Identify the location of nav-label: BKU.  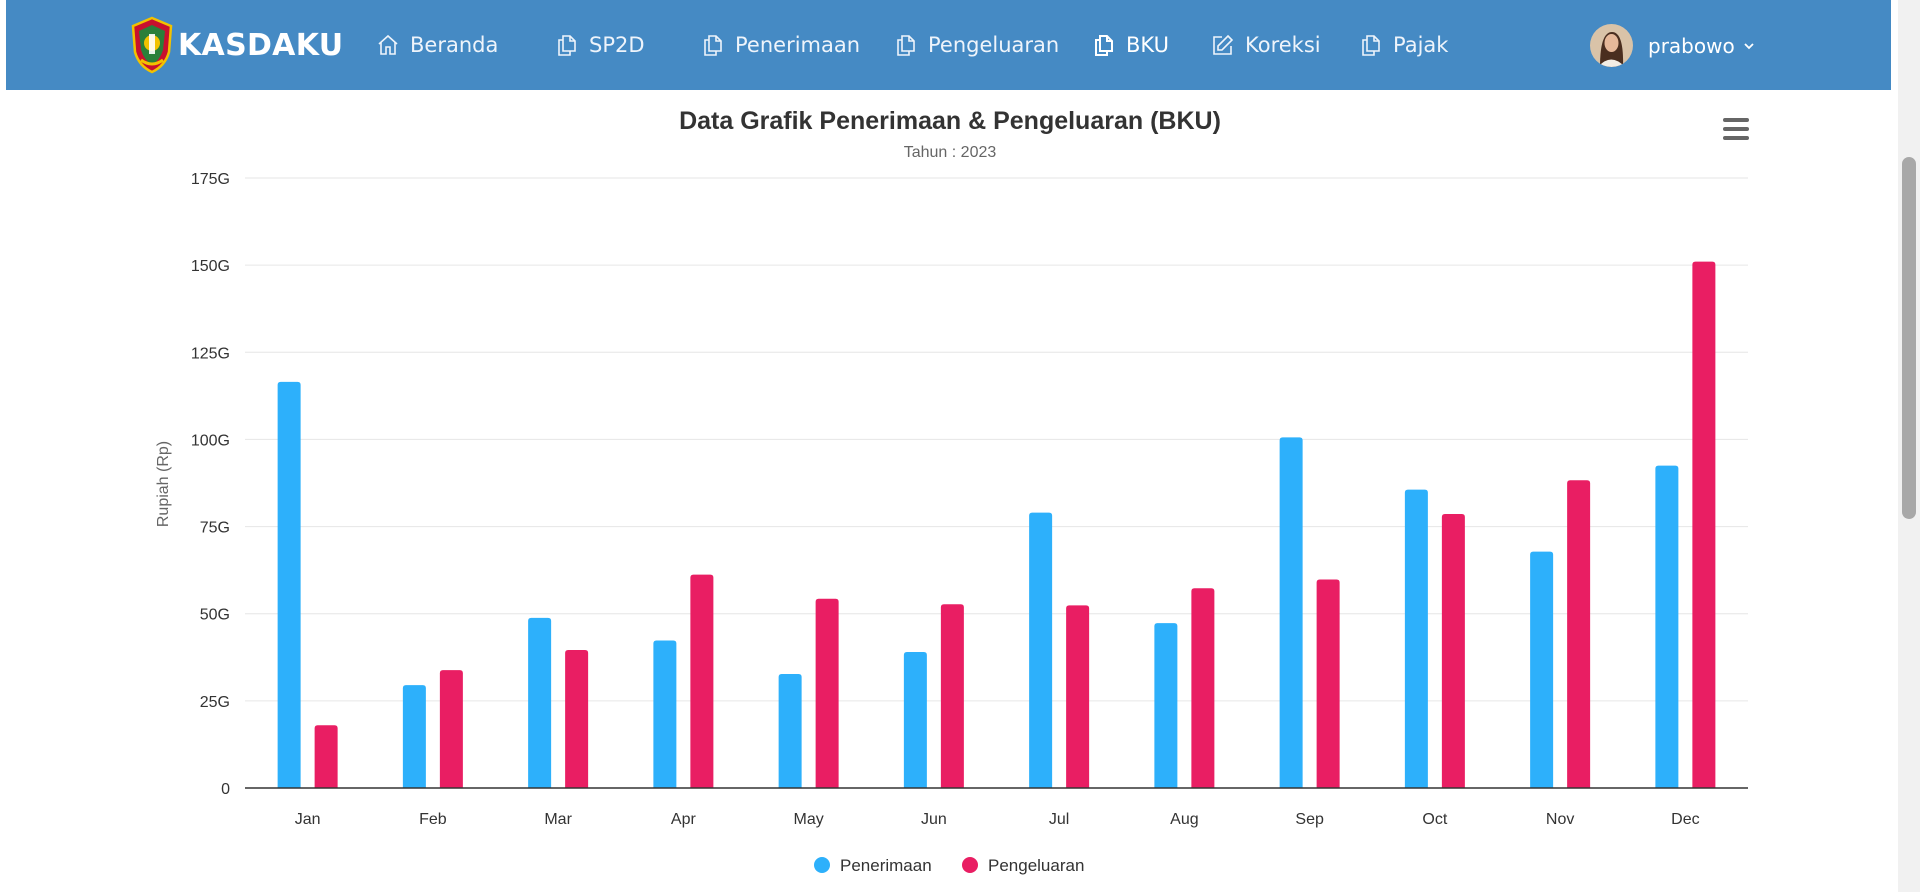
(1147, 45).